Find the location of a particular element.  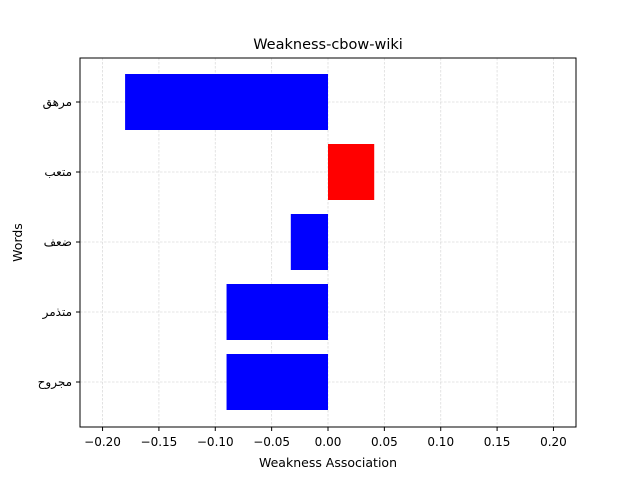

y-tick-label: متذمر is located at coordinates (57, 312).